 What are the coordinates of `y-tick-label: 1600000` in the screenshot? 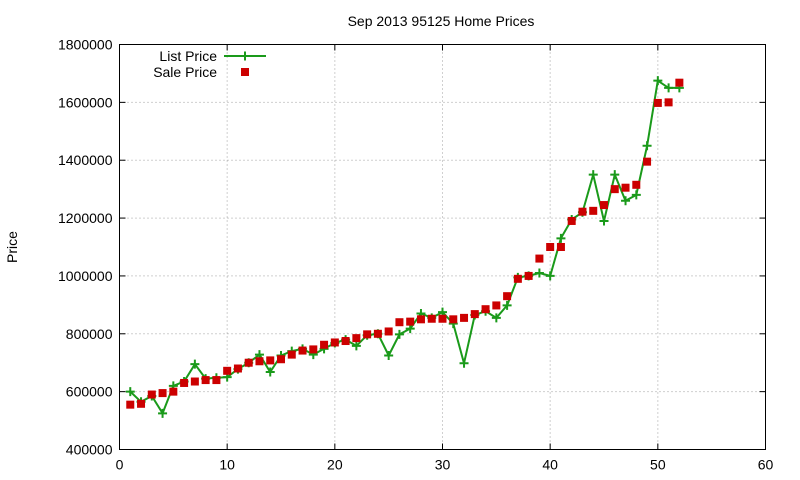 It's located at (85, 102).